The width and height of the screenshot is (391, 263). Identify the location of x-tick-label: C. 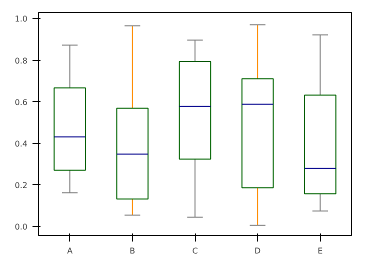
(195, 251).